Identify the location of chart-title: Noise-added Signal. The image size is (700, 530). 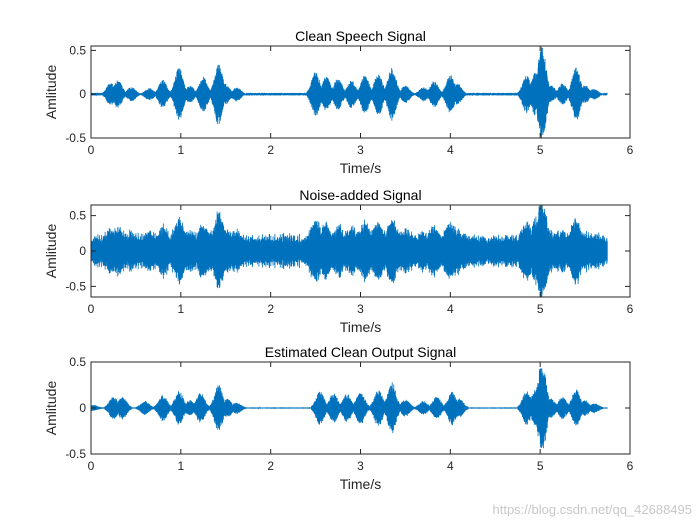
(360, 195).